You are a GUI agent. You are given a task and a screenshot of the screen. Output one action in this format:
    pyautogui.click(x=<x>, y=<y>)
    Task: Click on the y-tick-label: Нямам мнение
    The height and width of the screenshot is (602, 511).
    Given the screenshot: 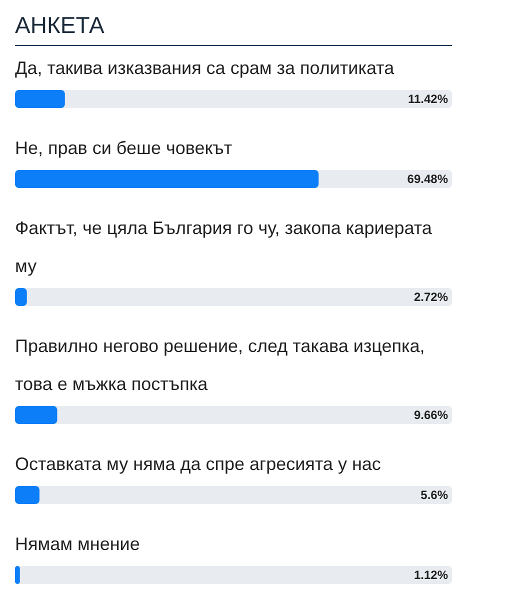 What is the action you would take?
    pyautogui.click(x=77, y=544)
    